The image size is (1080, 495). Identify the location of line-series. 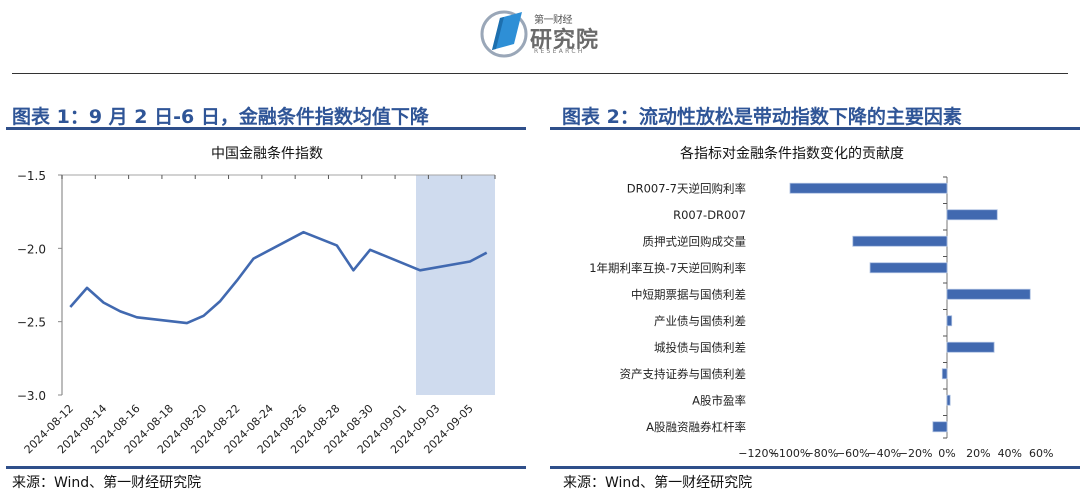
(278, 277).